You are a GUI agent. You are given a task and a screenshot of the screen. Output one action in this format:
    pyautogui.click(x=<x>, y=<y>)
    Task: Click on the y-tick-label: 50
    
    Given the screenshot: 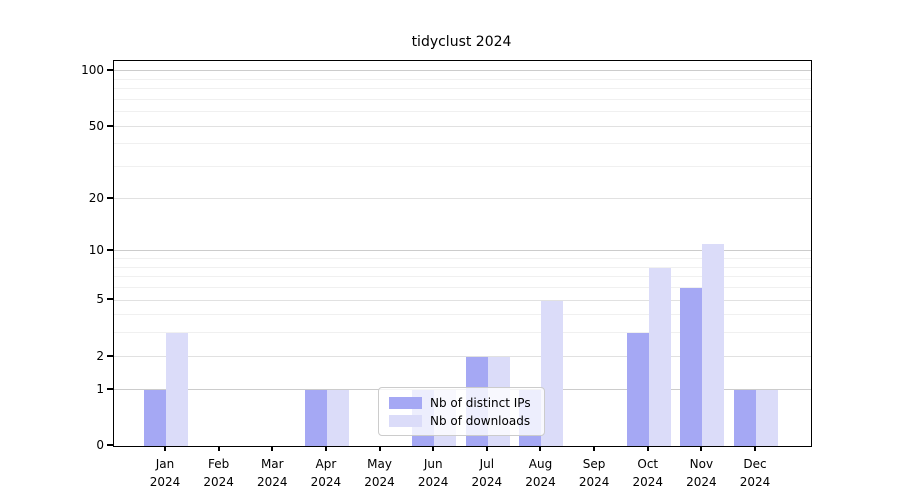 What is the action you would take?
    pyautogui.click(x=96, y=125)
    